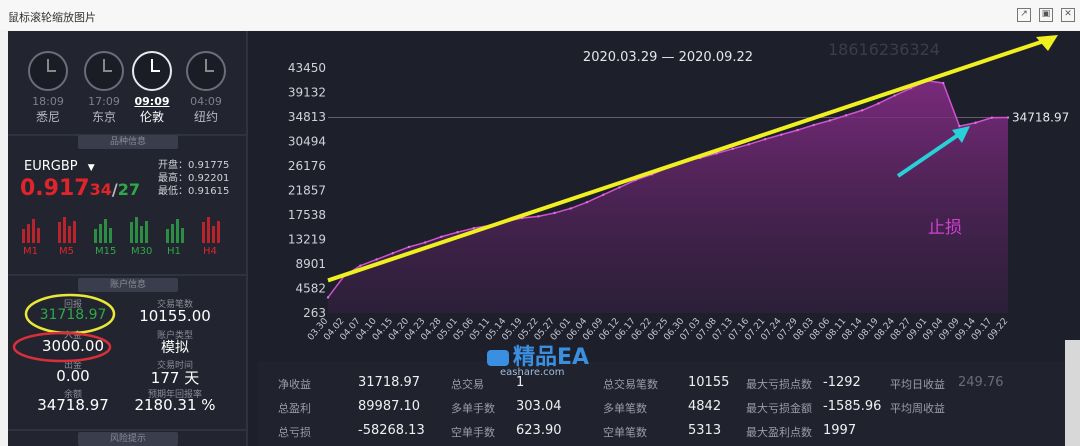 This screenshot has width=1080, height=446. I want to click on y-tick-label: 39132, so click(307, 92).